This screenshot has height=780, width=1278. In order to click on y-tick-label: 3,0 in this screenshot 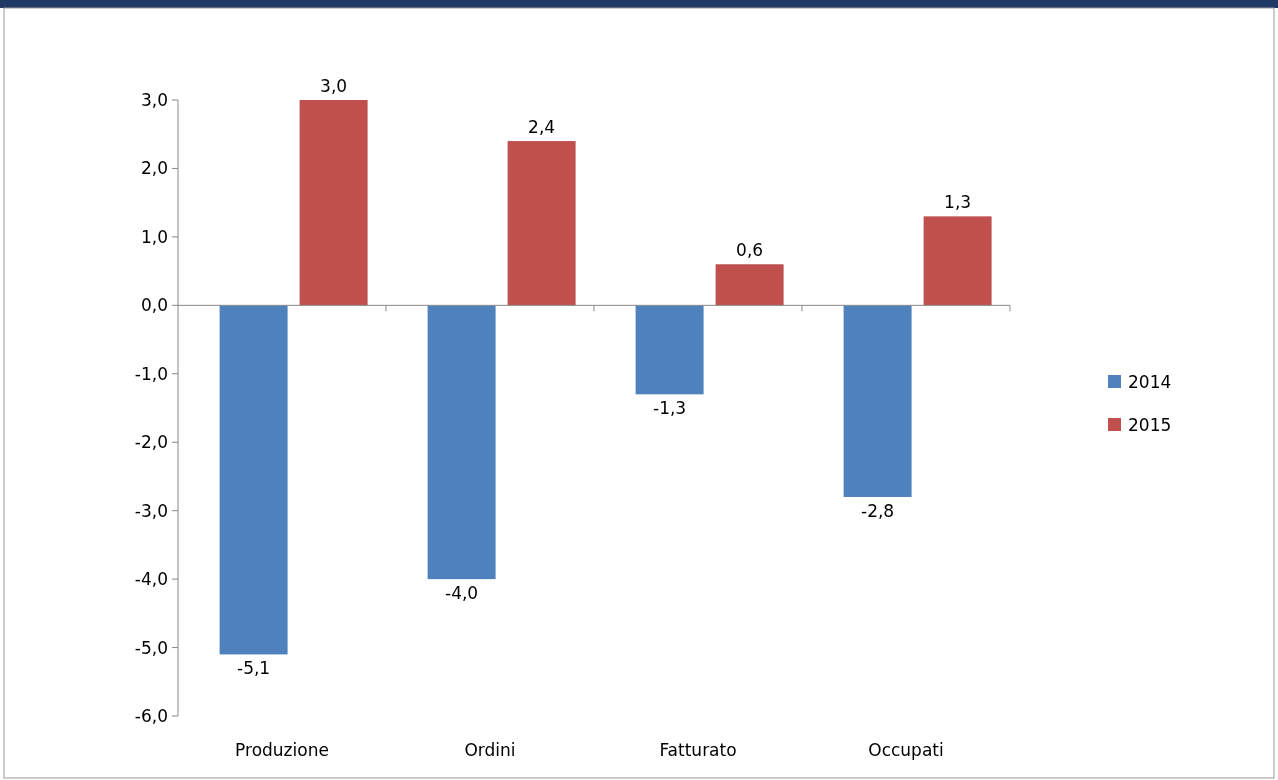, I will do `click(154, 99)`.